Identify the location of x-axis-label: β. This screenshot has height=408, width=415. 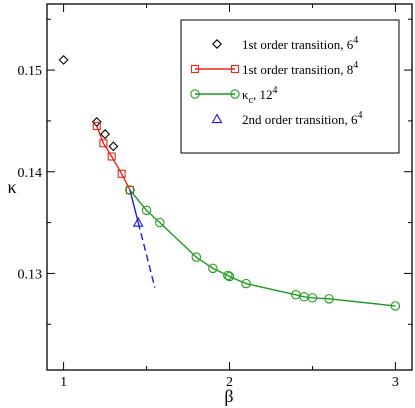
(228, 396).